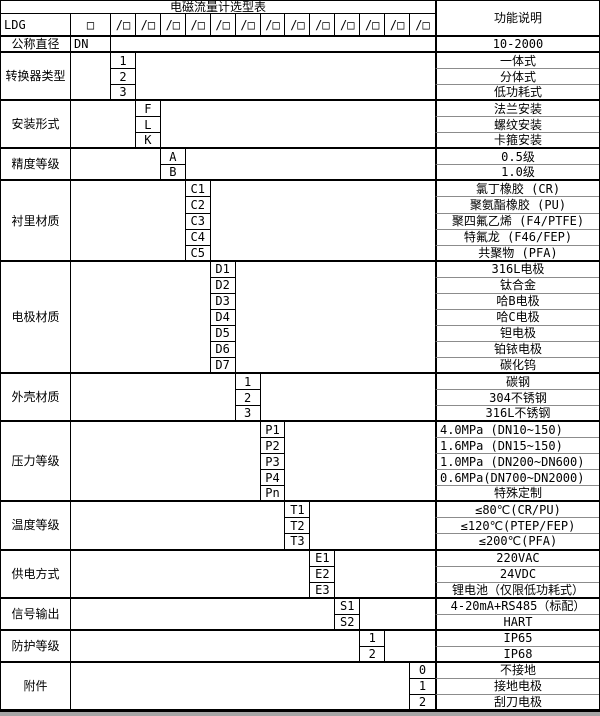  What do you see at coordinates (173, 157) in the screenshot?
I see `option-code-cell: A` at bounding box center [173, 157].